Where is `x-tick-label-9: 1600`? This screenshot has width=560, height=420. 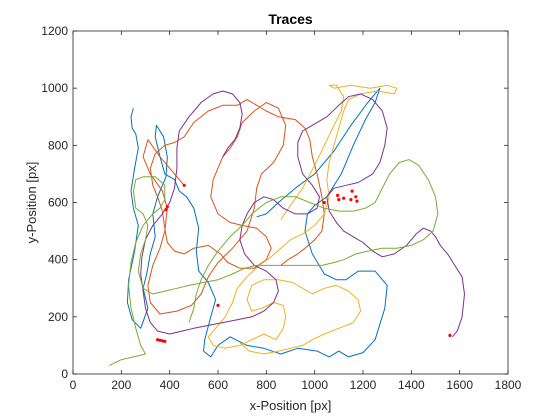 x-tick-label-9: 1600 is located at coordinates (459, 385).